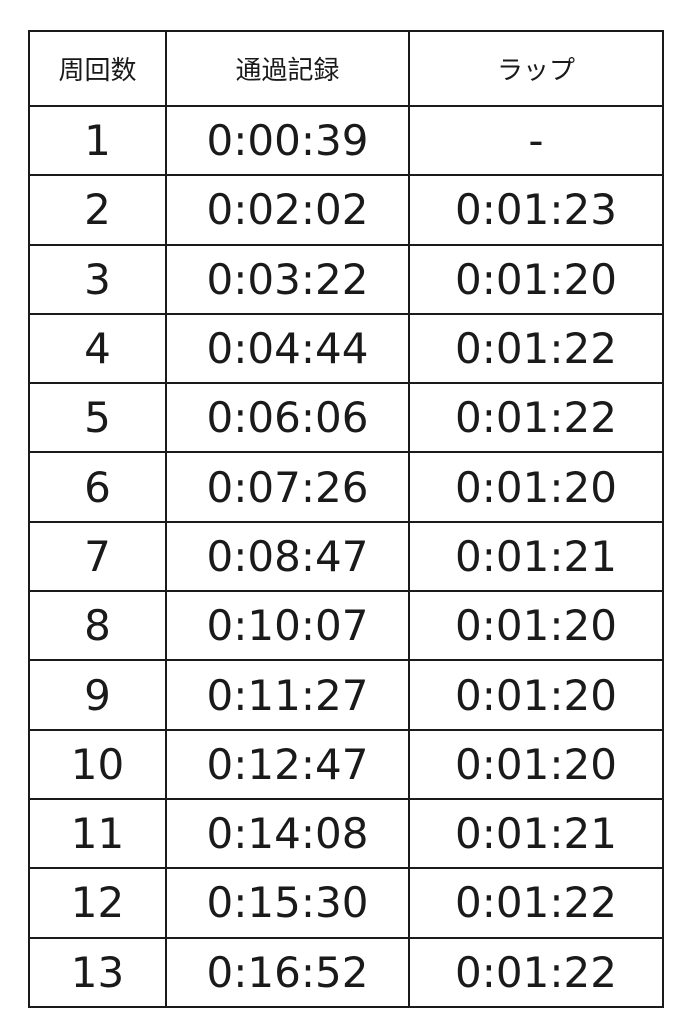  I want to click on table-row: 9 0:11:27 0:01:20, so click(346, 695).